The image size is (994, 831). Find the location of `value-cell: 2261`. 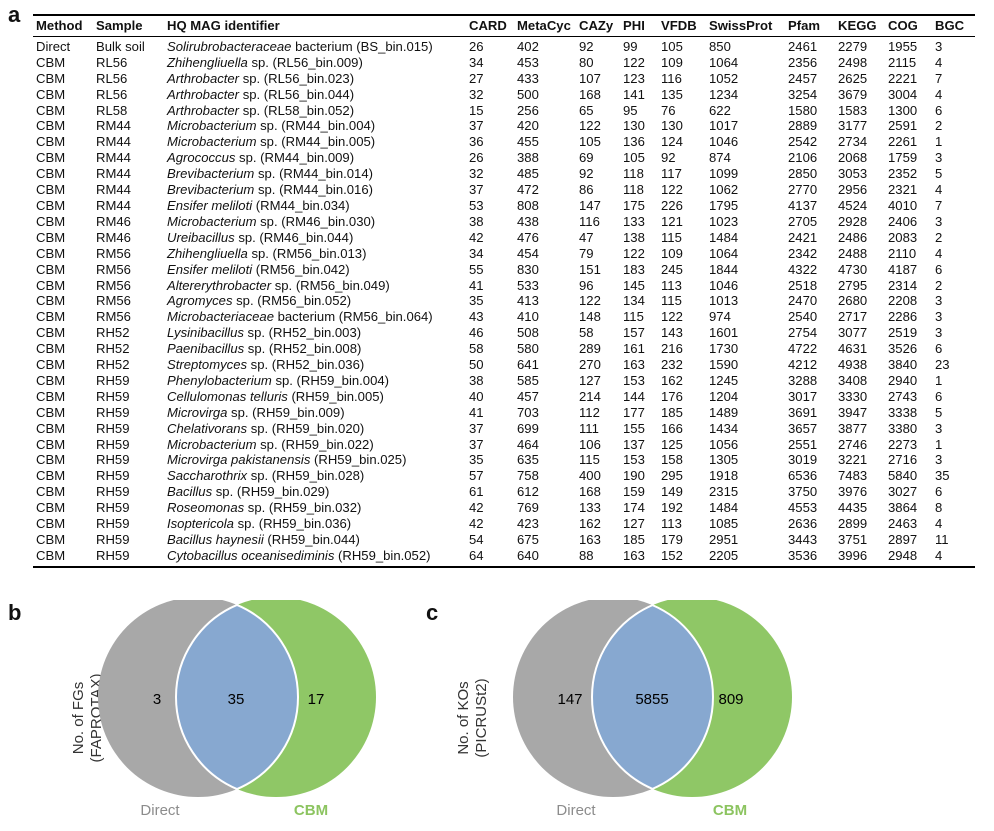

value-cell: 2261 is located at coordinates (903, 142).